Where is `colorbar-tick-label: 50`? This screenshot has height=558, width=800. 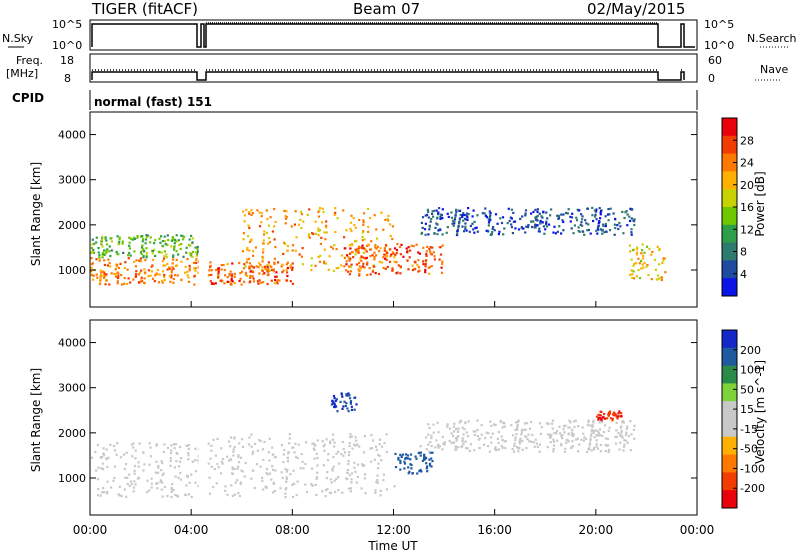
colorbar-tick-label: 50 is located at coordinates (747, 389).